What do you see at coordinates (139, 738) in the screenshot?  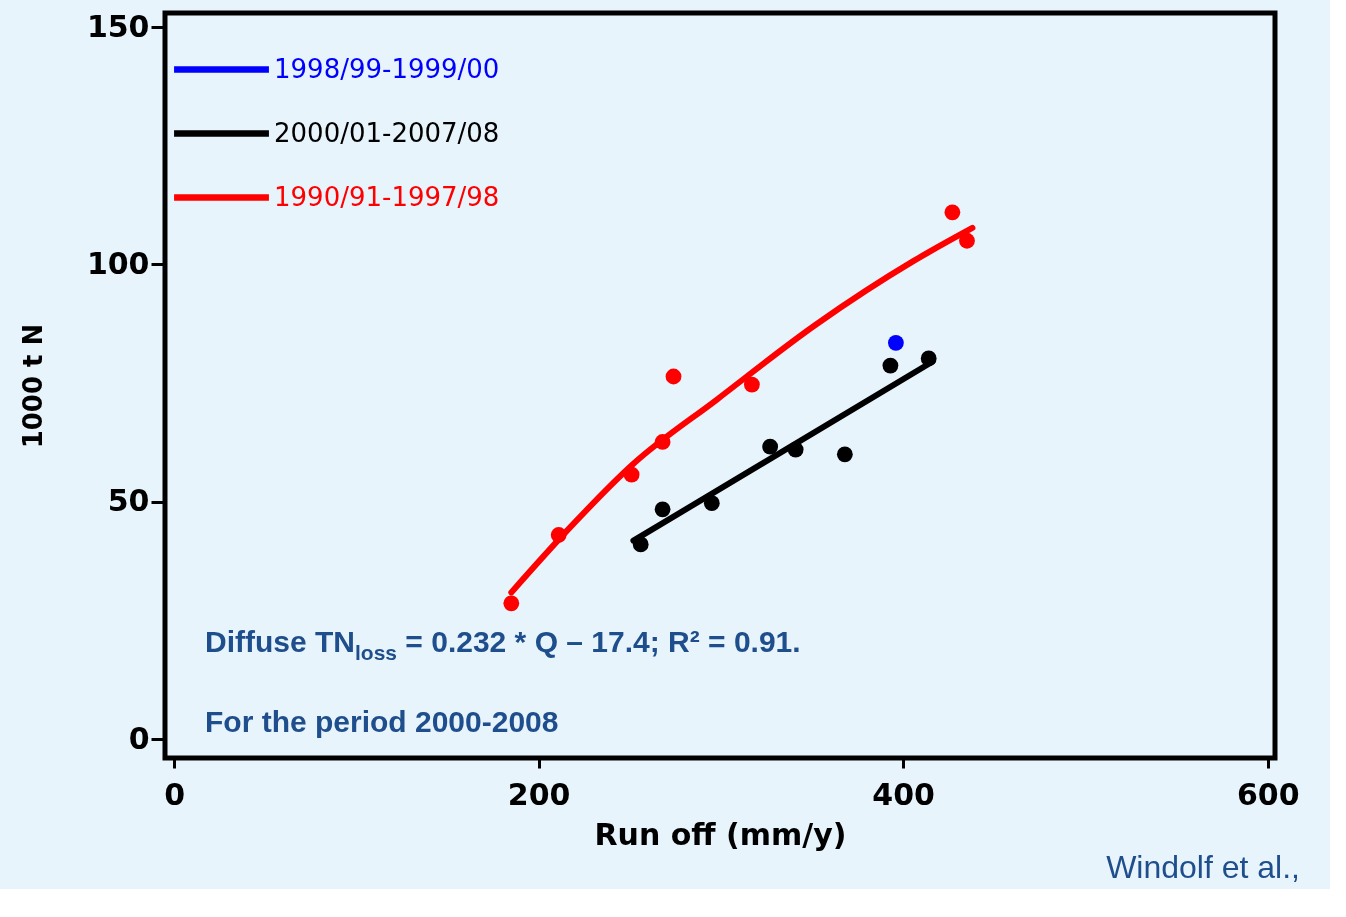 I see `y-tick-label: 0` at bounding box center [139, 738].